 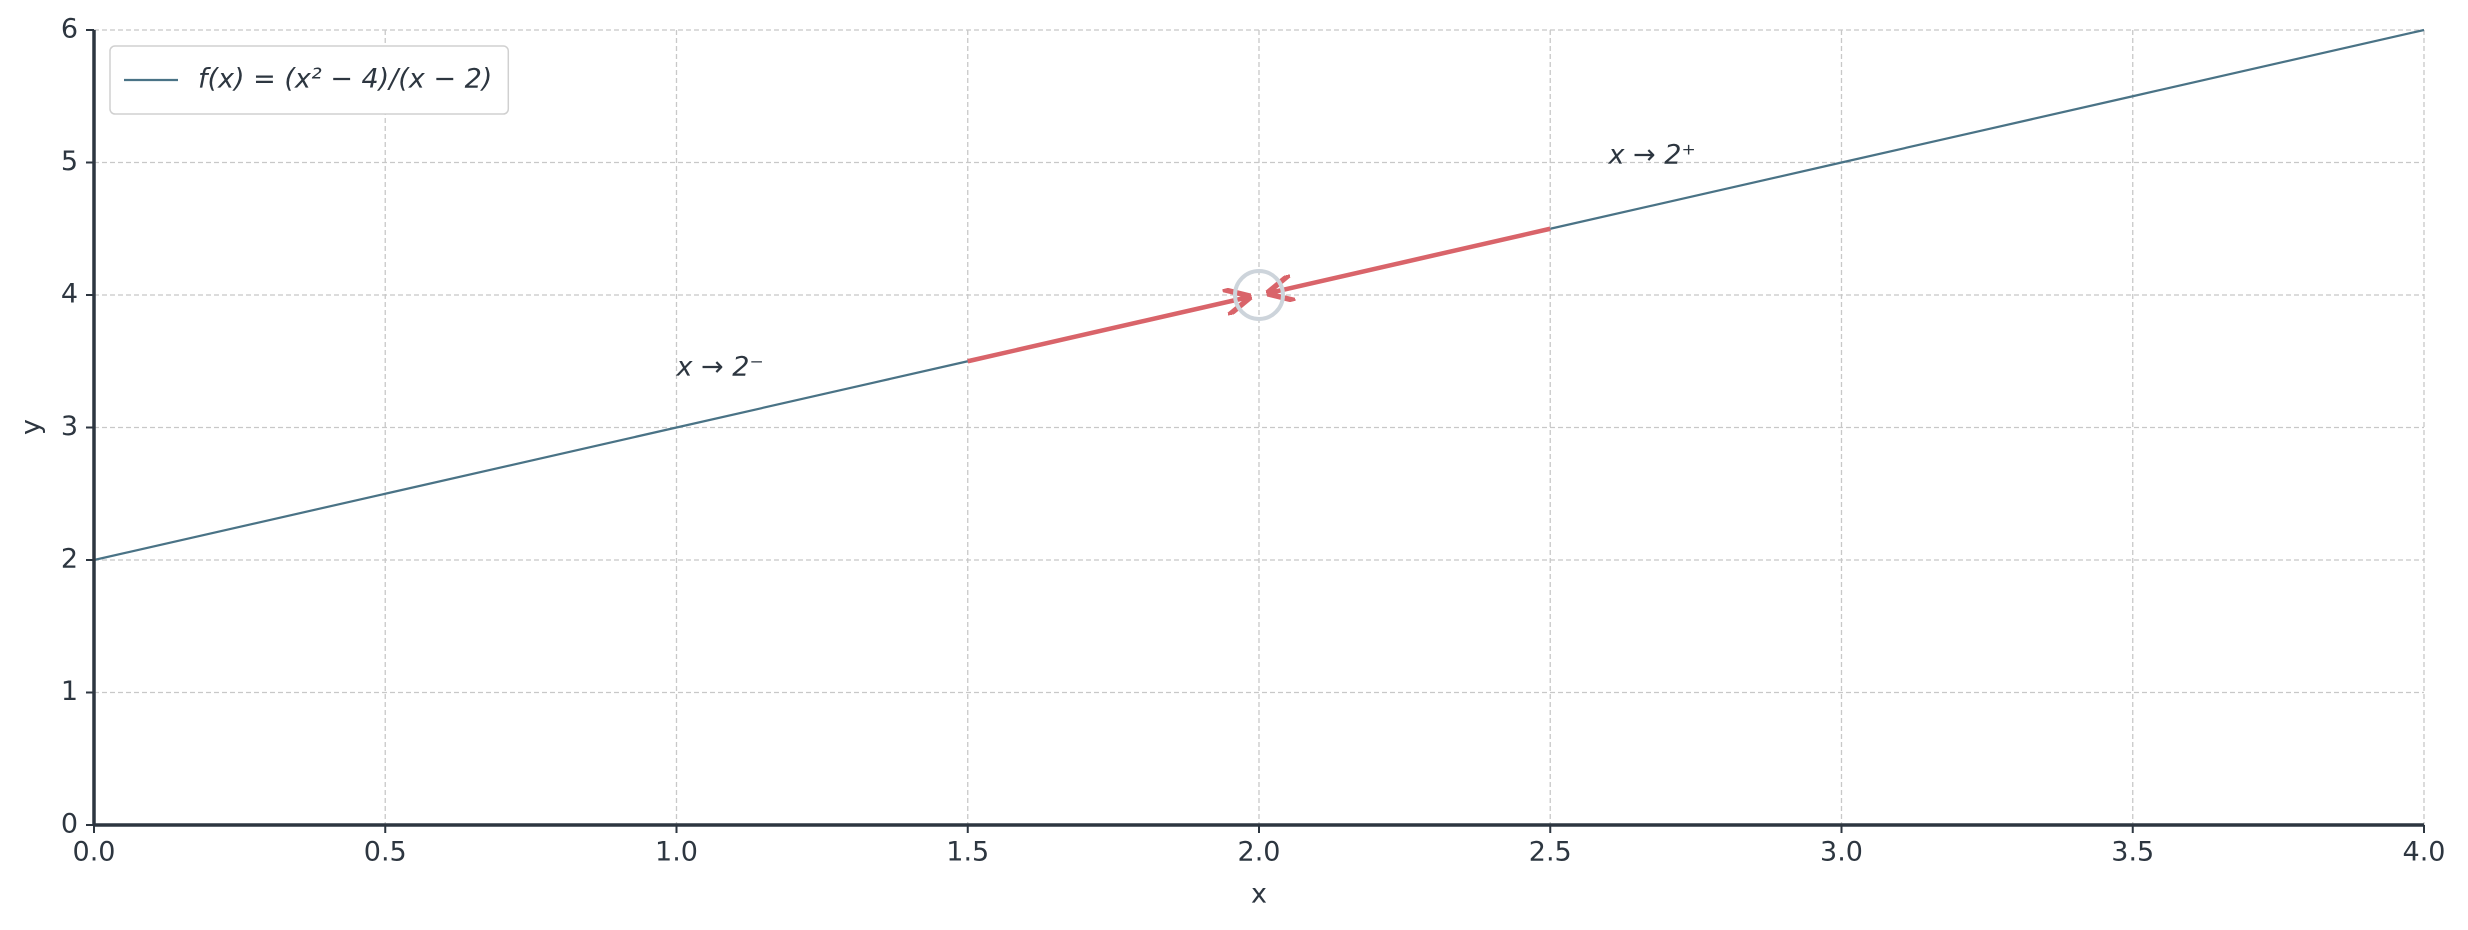 I want to click on annotation: x → 2⁻, so click(x=720, y=366).